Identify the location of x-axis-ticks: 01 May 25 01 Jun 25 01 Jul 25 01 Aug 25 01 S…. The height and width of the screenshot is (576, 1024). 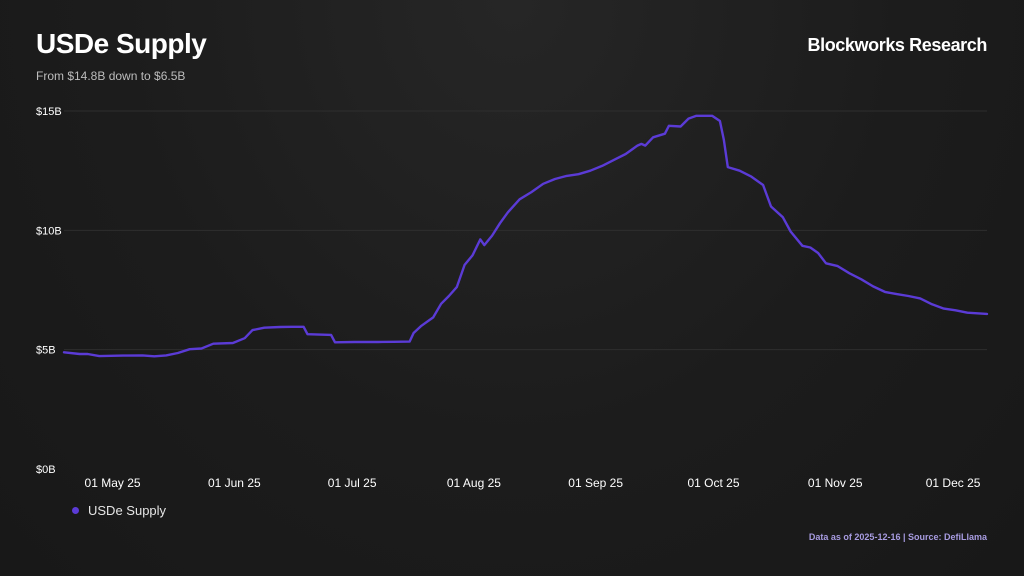
(533, 483).